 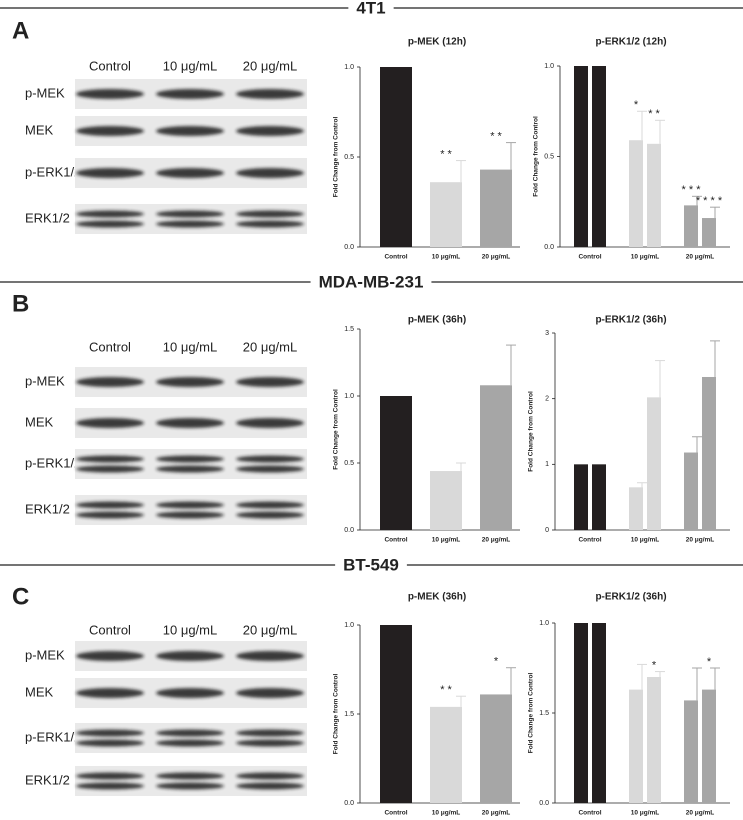 I want to click on panel-letter: B, so click(x=20, y=303).